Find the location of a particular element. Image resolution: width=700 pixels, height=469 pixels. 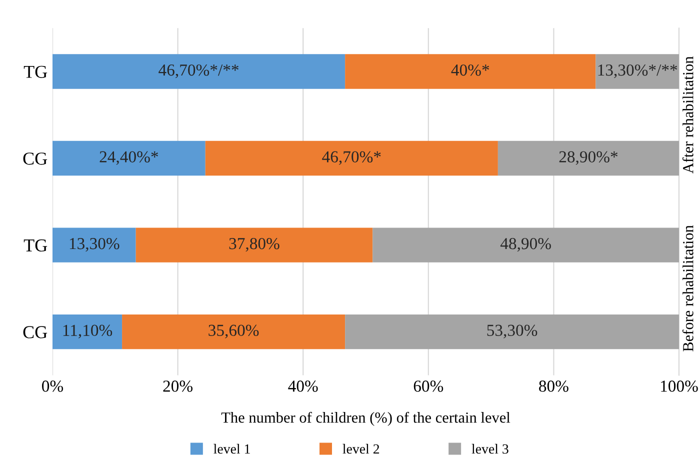

data-label: 28,90%* is located at coordinates (588, 158).